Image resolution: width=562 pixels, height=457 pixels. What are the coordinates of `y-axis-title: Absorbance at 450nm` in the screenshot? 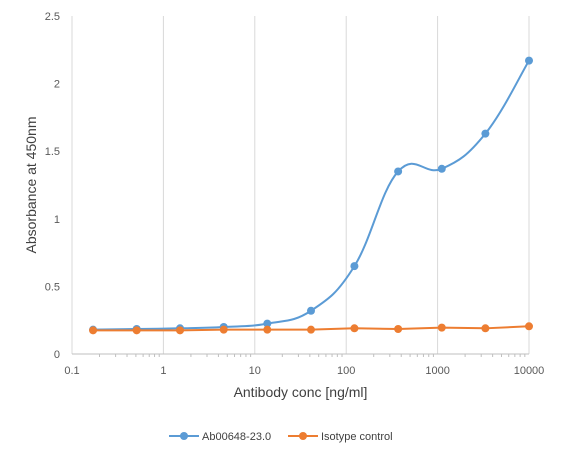 It's located at (31, 185).